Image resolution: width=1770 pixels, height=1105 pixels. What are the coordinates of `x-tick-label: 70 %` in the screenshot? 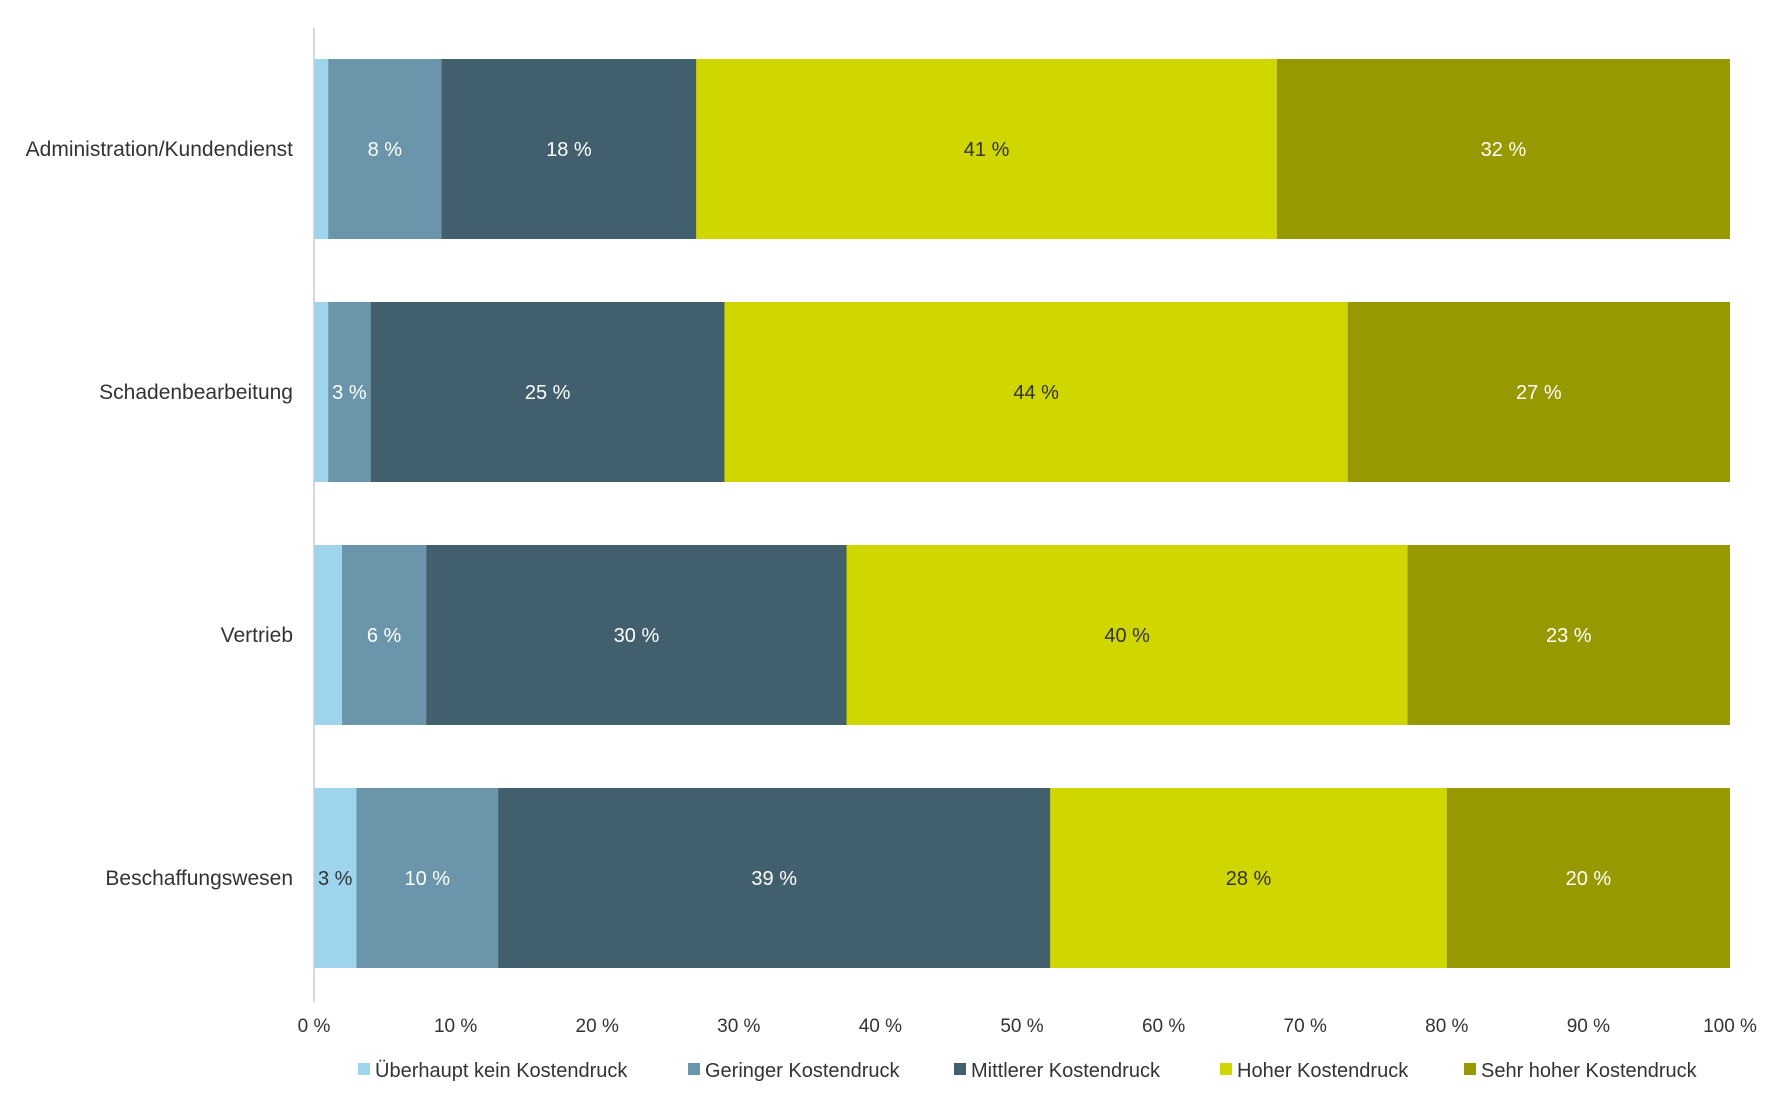 It's located at (1305, 1026).